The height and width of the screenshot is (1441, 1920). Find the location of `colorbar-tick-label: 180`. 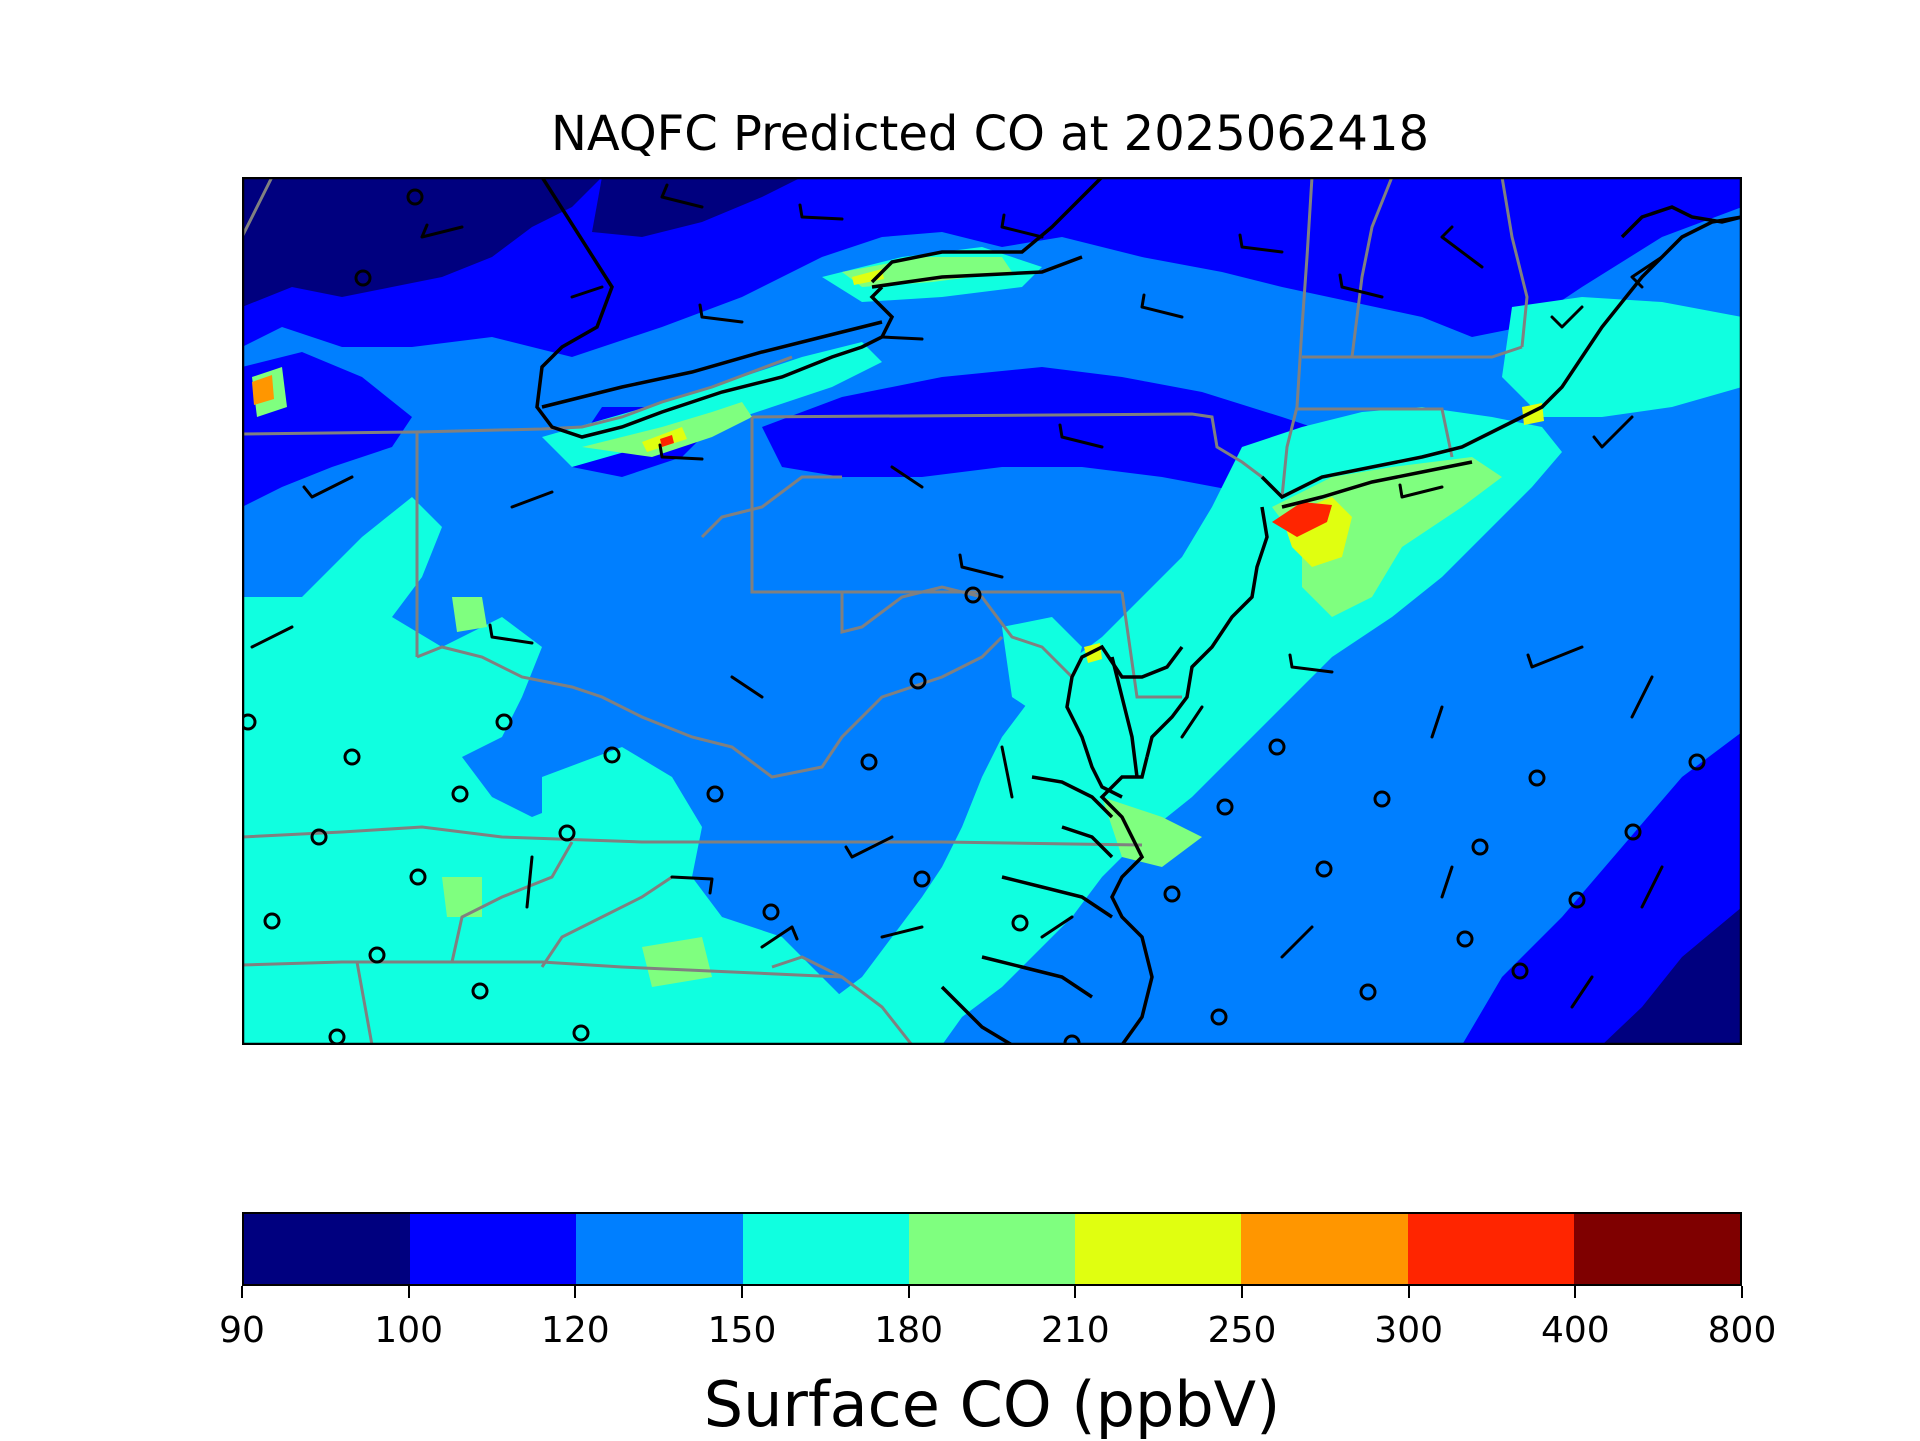

colorbar-tick-label: 180 is located at coordinates (909, 1330).